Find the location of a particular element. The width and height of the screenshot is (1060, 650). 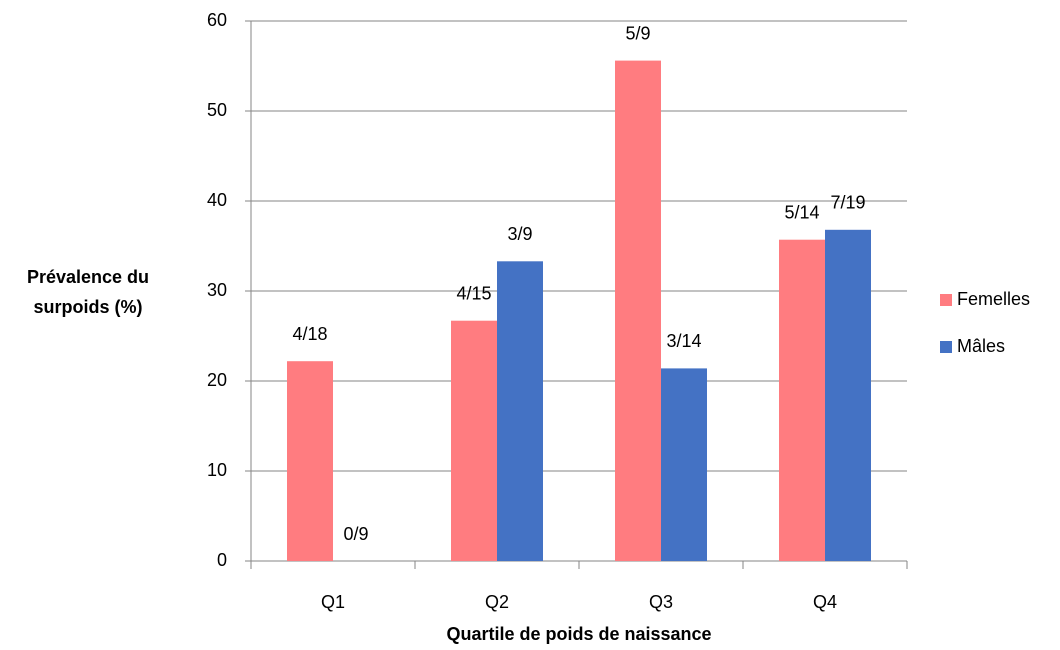

data-label: 7/19 is located at coordinates (847, 203).